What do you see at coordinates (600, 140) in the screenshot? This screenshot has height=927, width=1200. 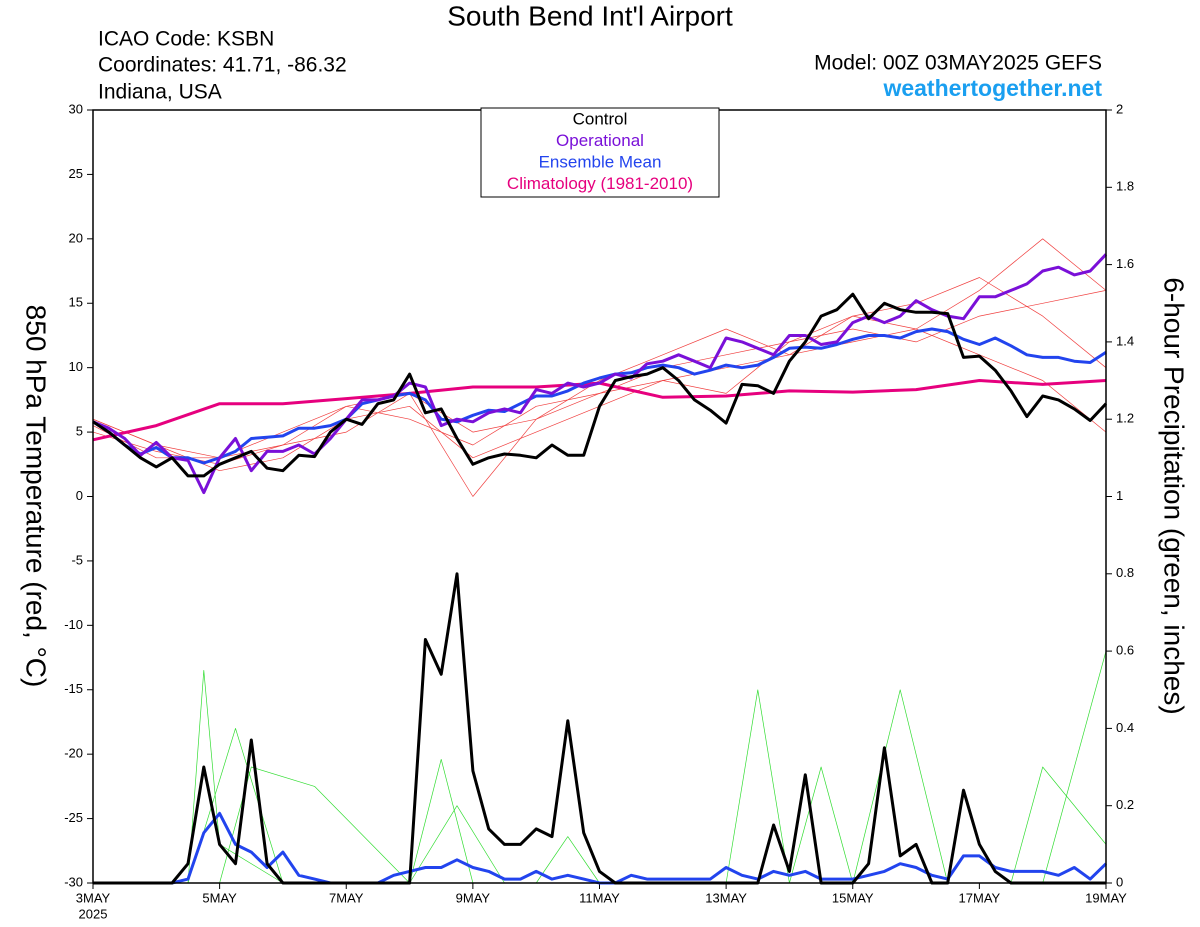 I see `legend-label: Operational` at bounding box center [600, 140].